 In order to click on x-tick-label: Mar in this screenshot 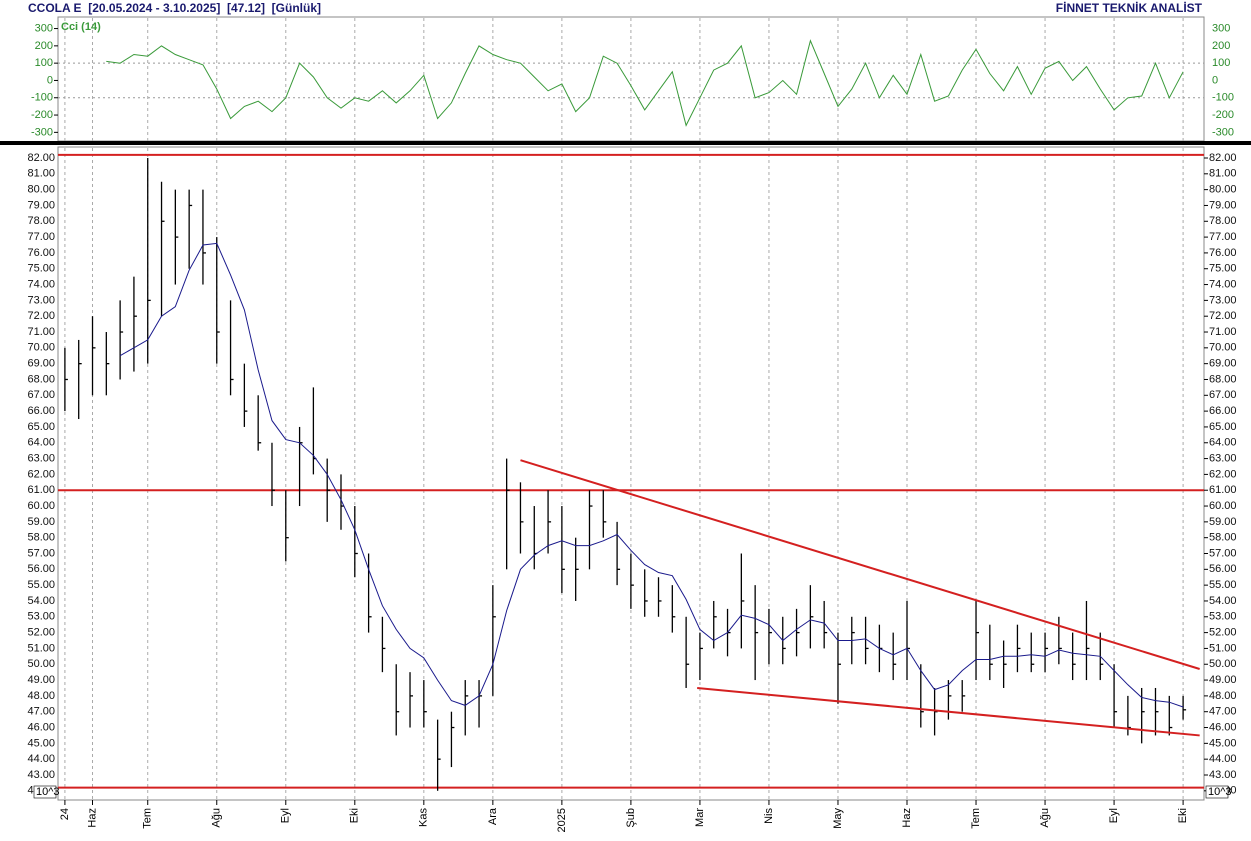, I will do `click(700, 817)`.